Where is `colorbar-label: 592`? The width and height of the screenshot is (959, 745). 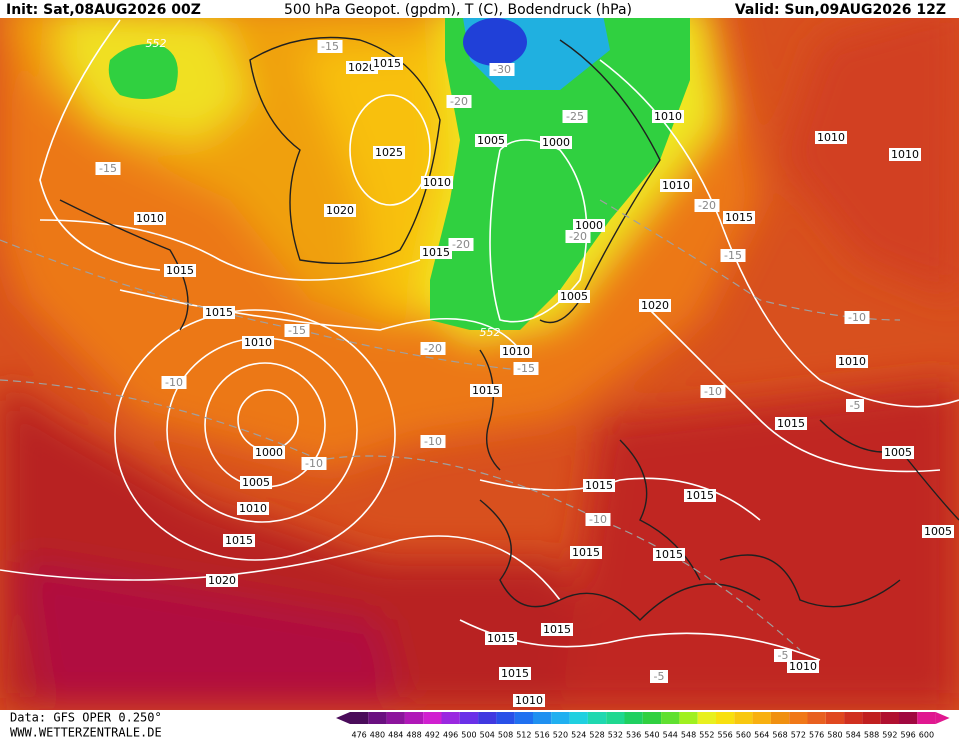 colorbar-label: 592 is located at coordinates (889, 735).